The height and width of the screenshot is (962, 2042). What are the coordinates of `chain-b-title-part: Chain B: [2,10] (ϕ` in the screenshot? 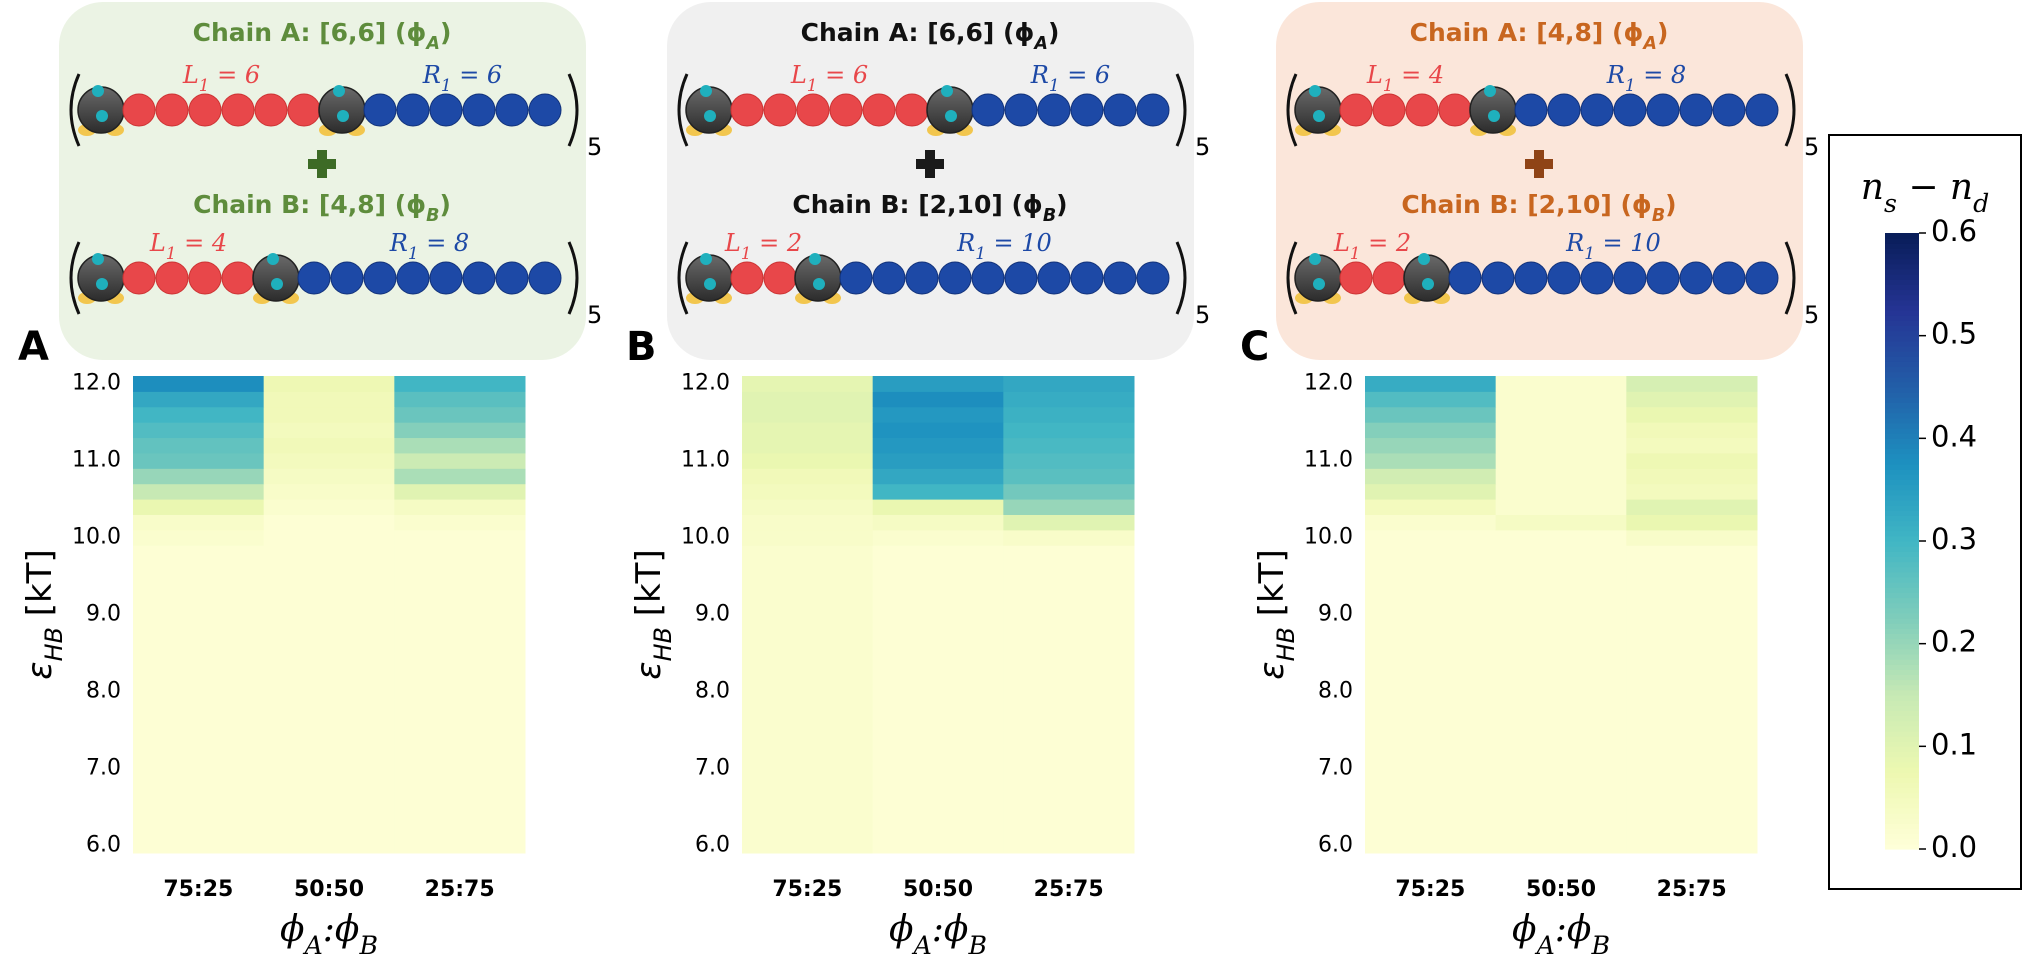 It's located at (1526, 204).